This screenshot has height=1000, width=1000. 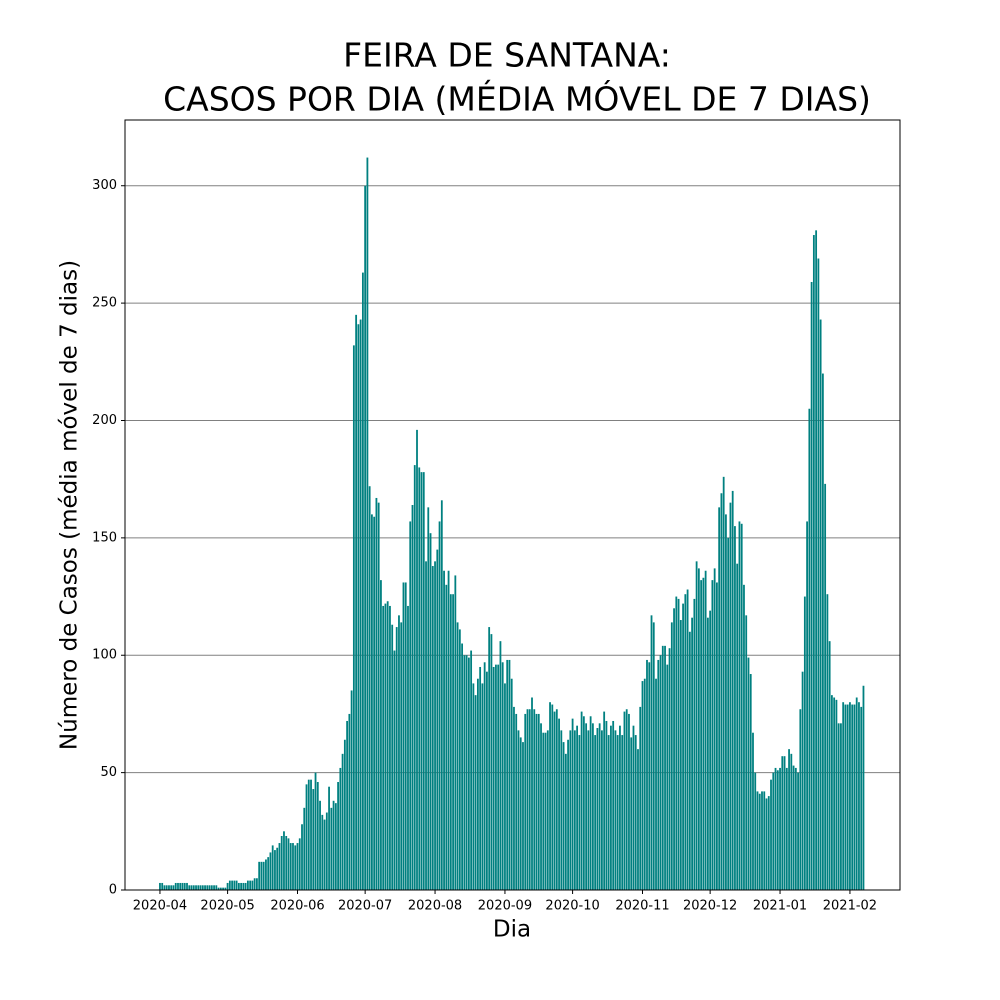 I want to click on y-tick-label: 0, so click(x=113, y=890).